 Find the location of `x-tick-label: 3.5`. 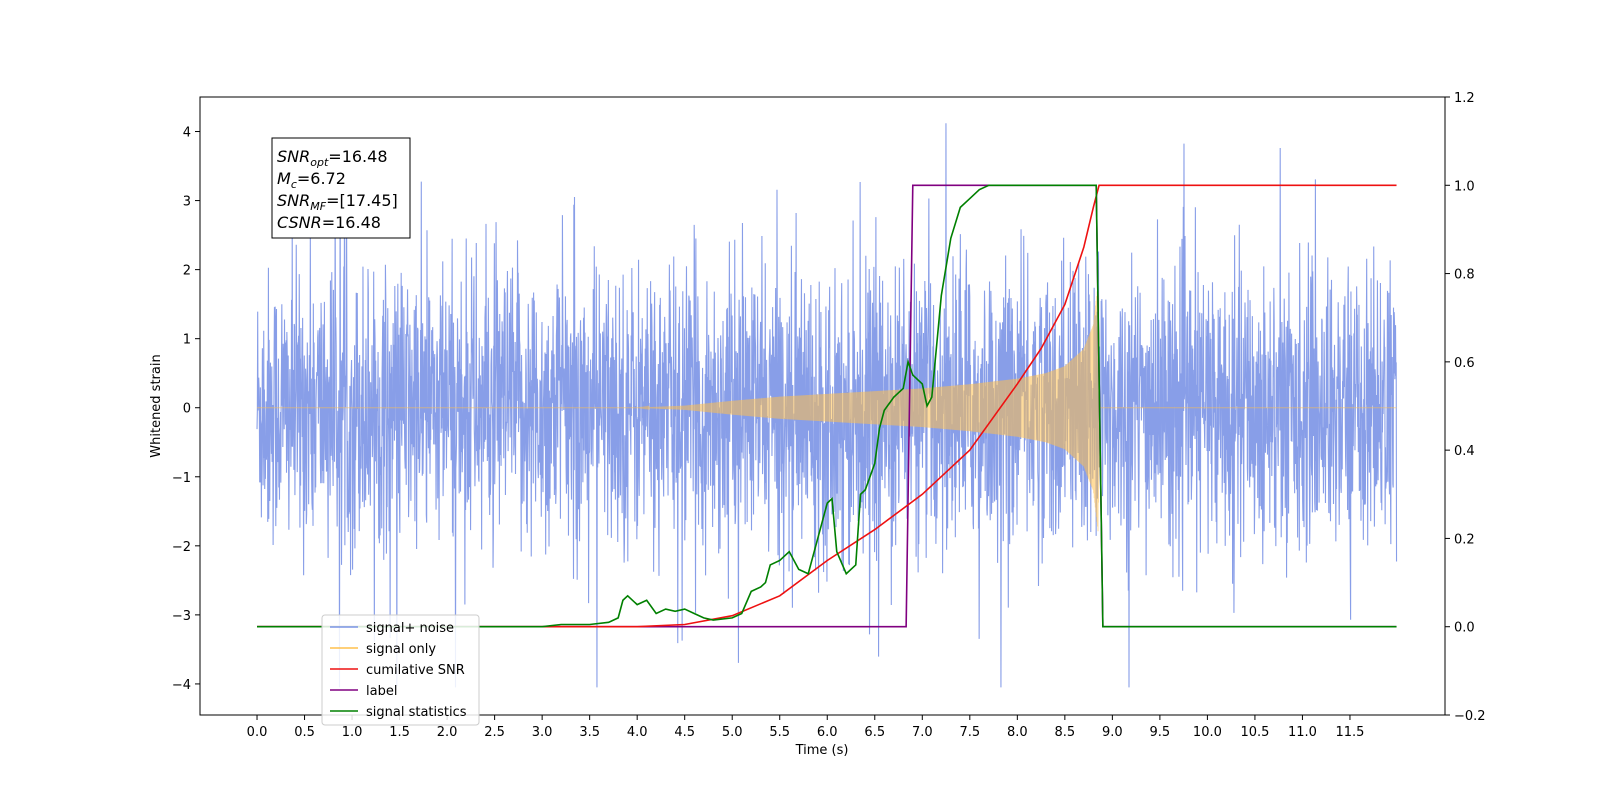

x-tick-label: 3.5 is located at coordinates (589, 732).